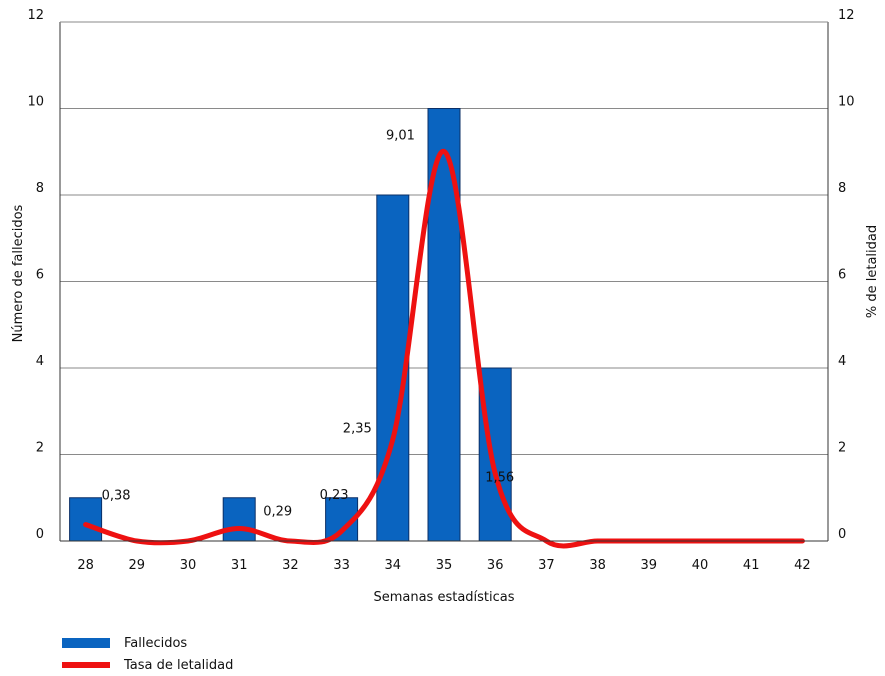 This screenshot has width=885, height=676. I want to click on legend-item-fallecidos: Fallecidos, so click(147, 643).